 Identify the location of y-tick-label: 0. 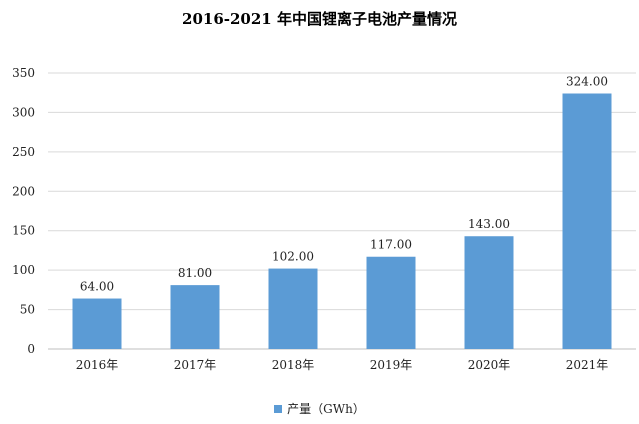
(31, 349).